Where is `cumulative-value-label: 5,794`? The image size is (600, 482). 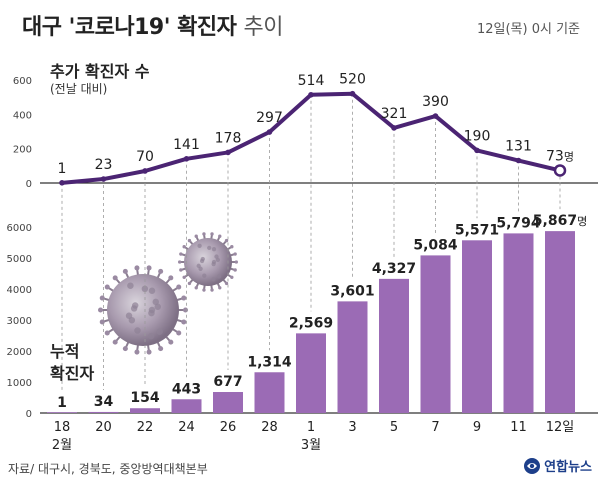 cumulative-value-label: 5,794 is located at coordinates (518, 223).